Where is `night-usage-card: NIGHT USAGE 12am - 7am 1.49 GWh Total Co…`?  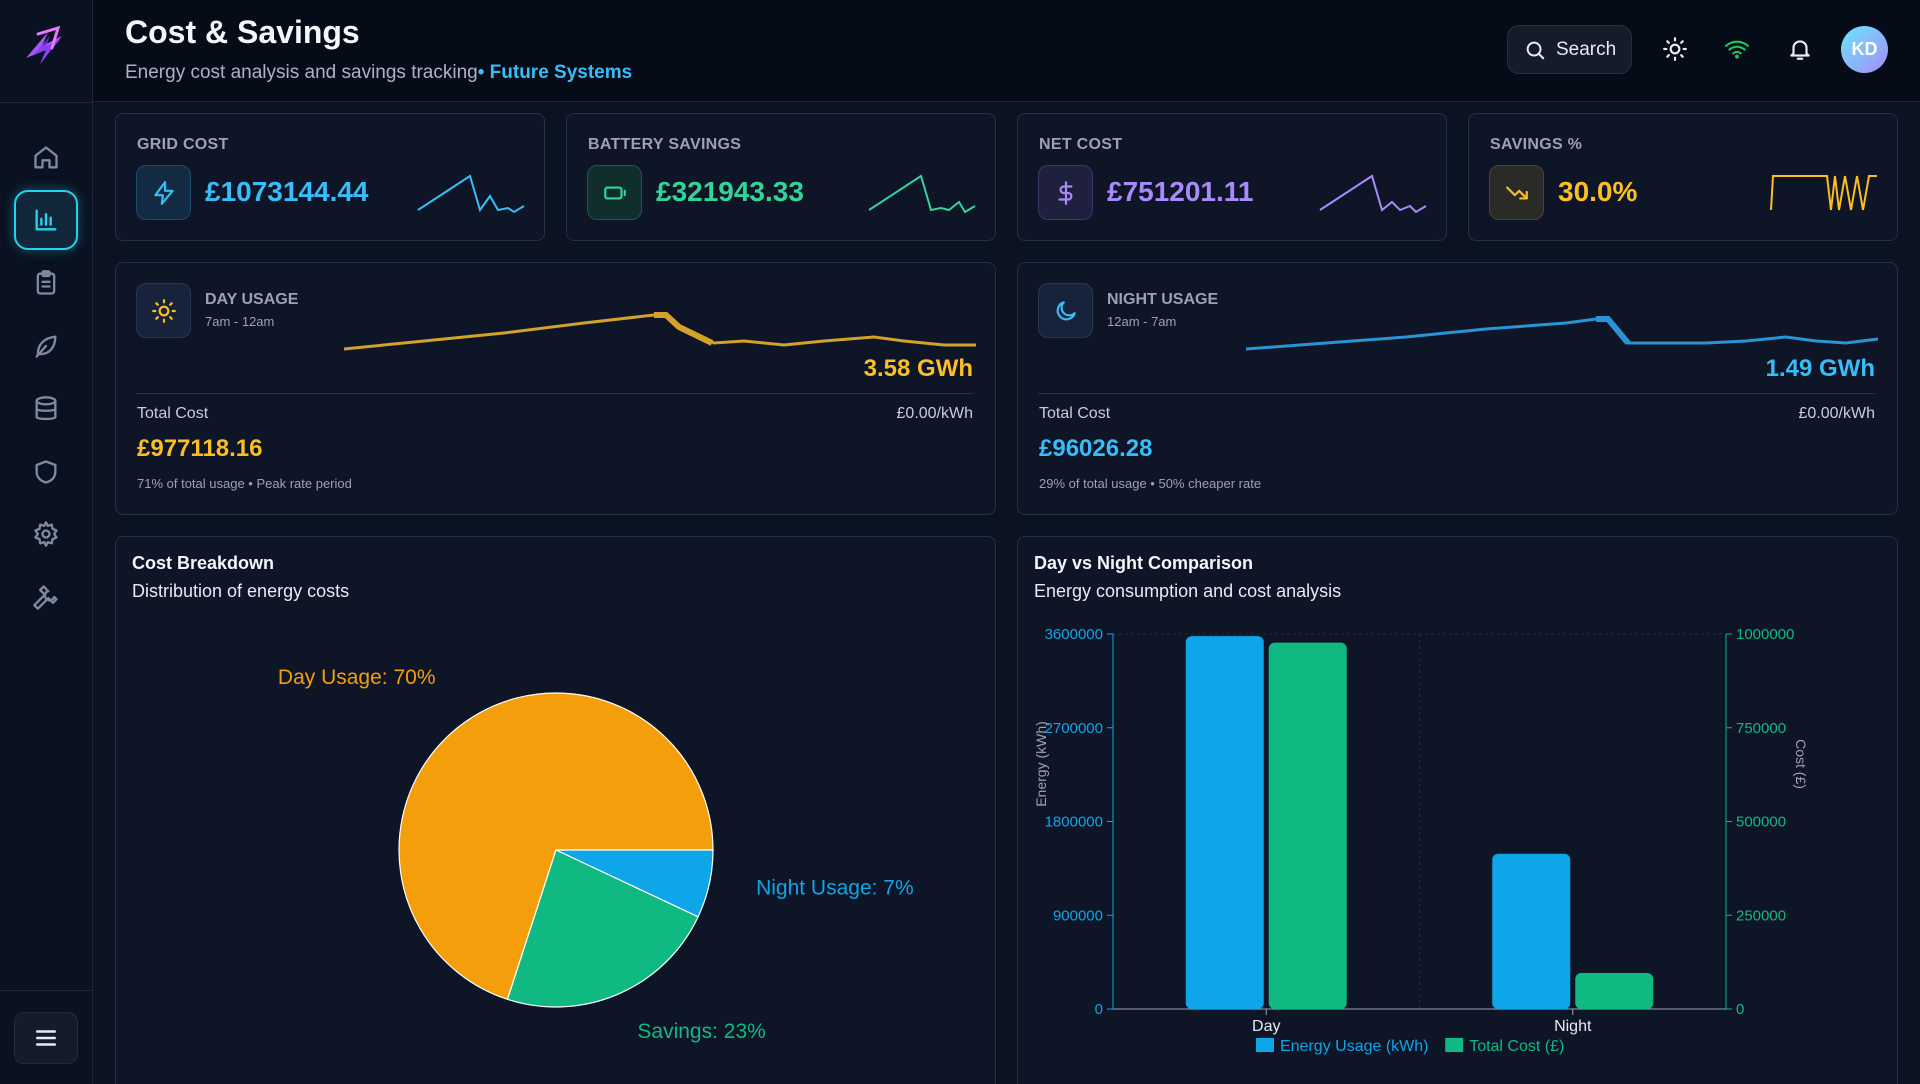 night-usage-card: NIGHT USAGE 12am - 7am 1.49 GWh Total Co… is located at coordinates (1457, 388).